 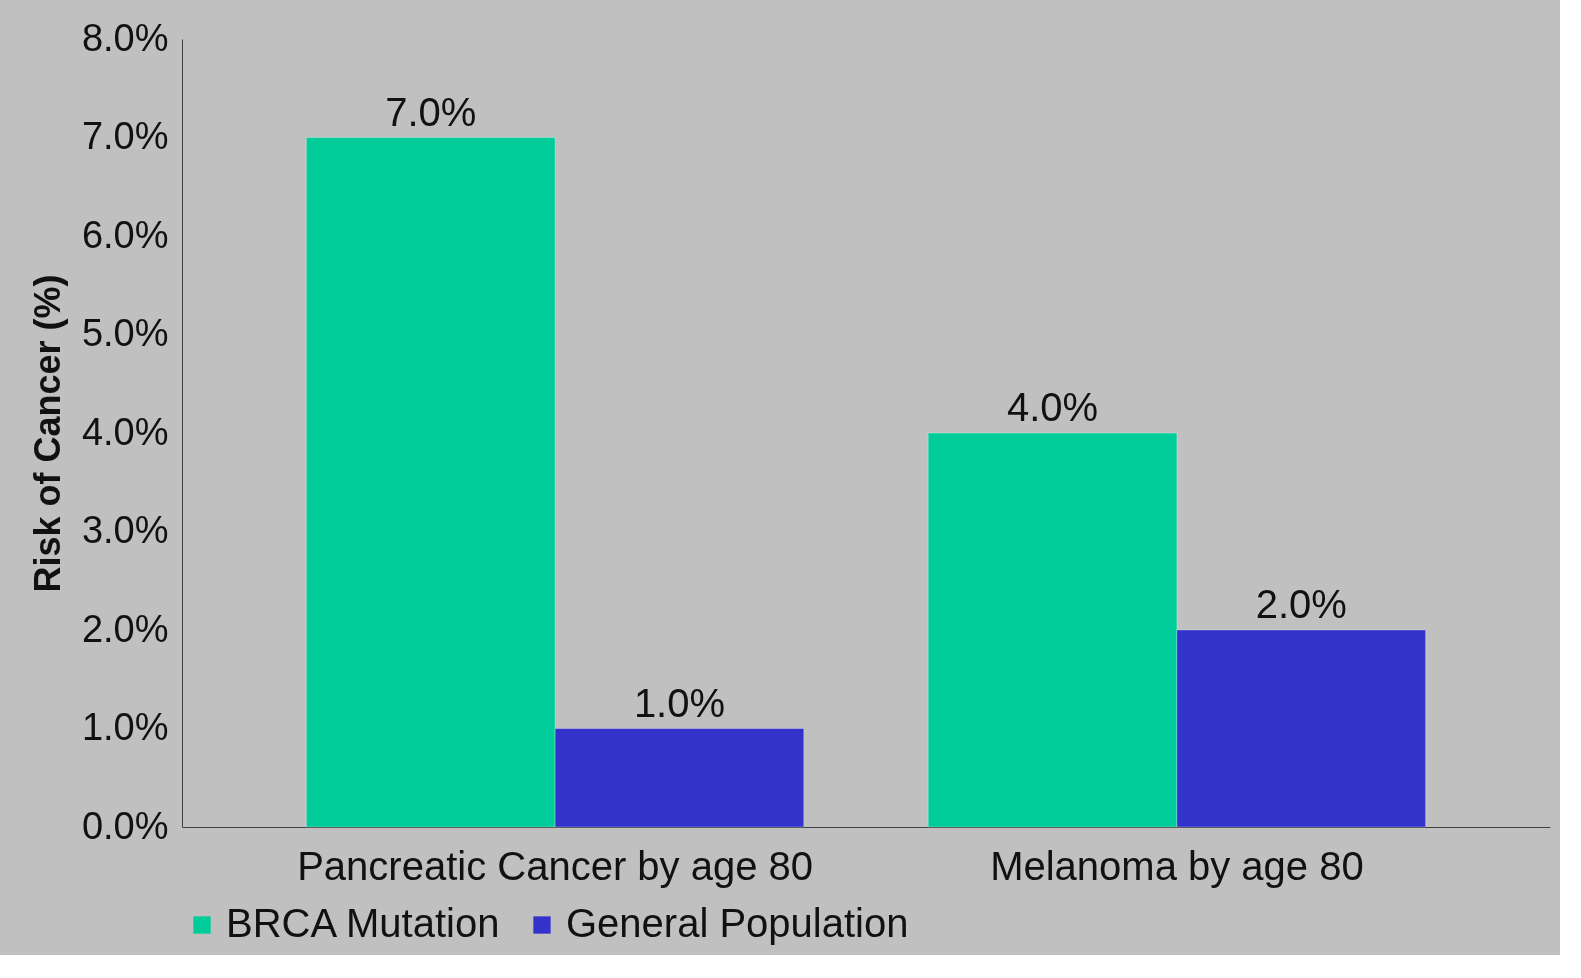 I want to click on y-tick-label: 0.0%, so click(x=125, y=825).